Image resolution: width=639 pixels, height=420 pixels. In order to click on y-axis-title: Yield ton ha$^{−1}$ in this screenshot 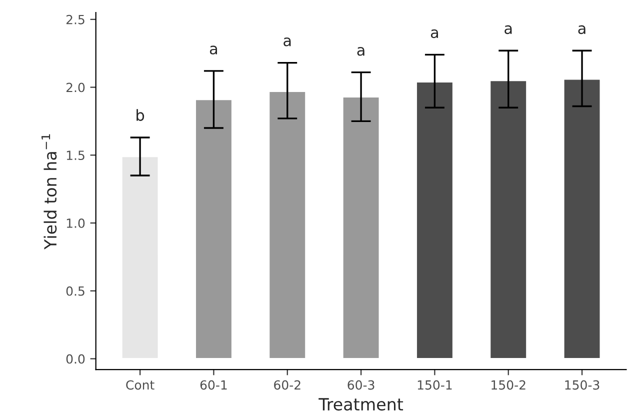, I will do `click(49, 192)`.